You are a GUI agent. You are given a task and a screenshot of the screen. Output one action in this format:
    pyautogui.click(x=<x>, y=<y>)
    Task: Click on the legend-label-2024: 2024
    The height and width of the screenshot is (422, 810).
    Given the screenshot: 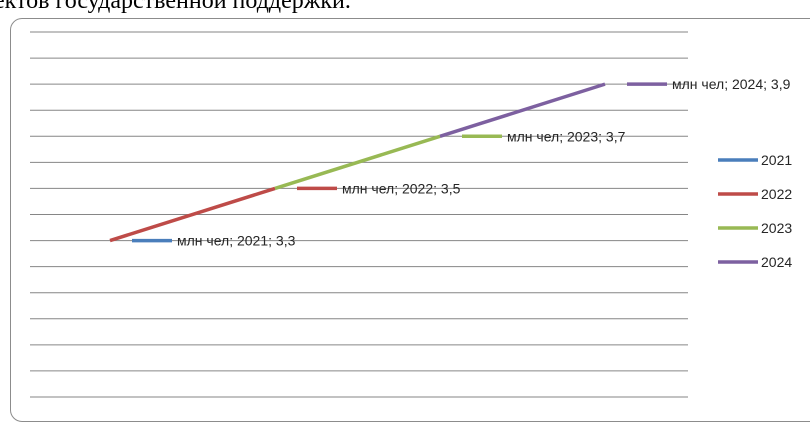 What is the action you would take?
    pyautogui.click(x=776, y=262)
    